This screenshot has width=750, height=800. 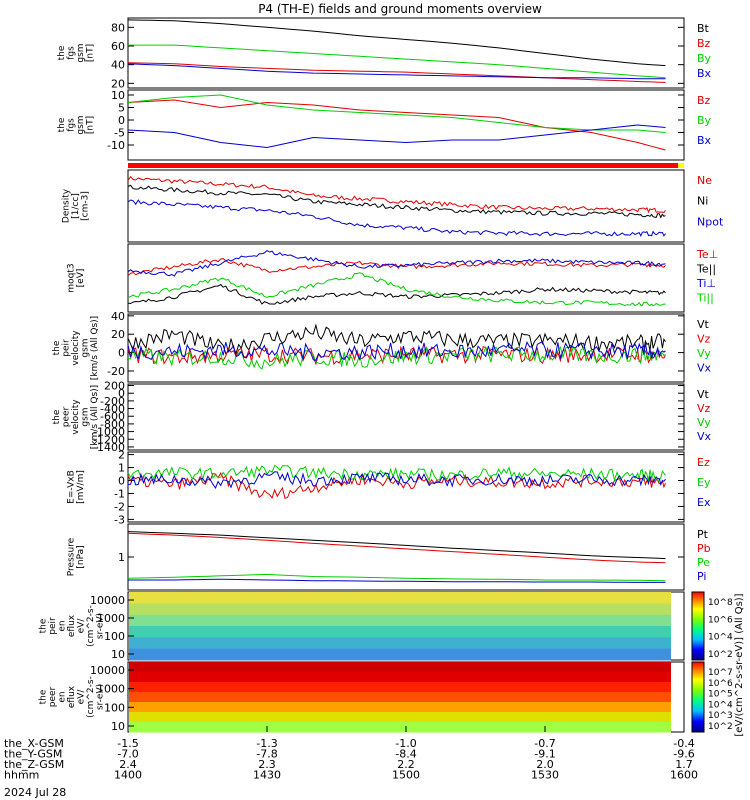 I want to click on x-axis-row-value: -1.3, so click(x=266, y=743).